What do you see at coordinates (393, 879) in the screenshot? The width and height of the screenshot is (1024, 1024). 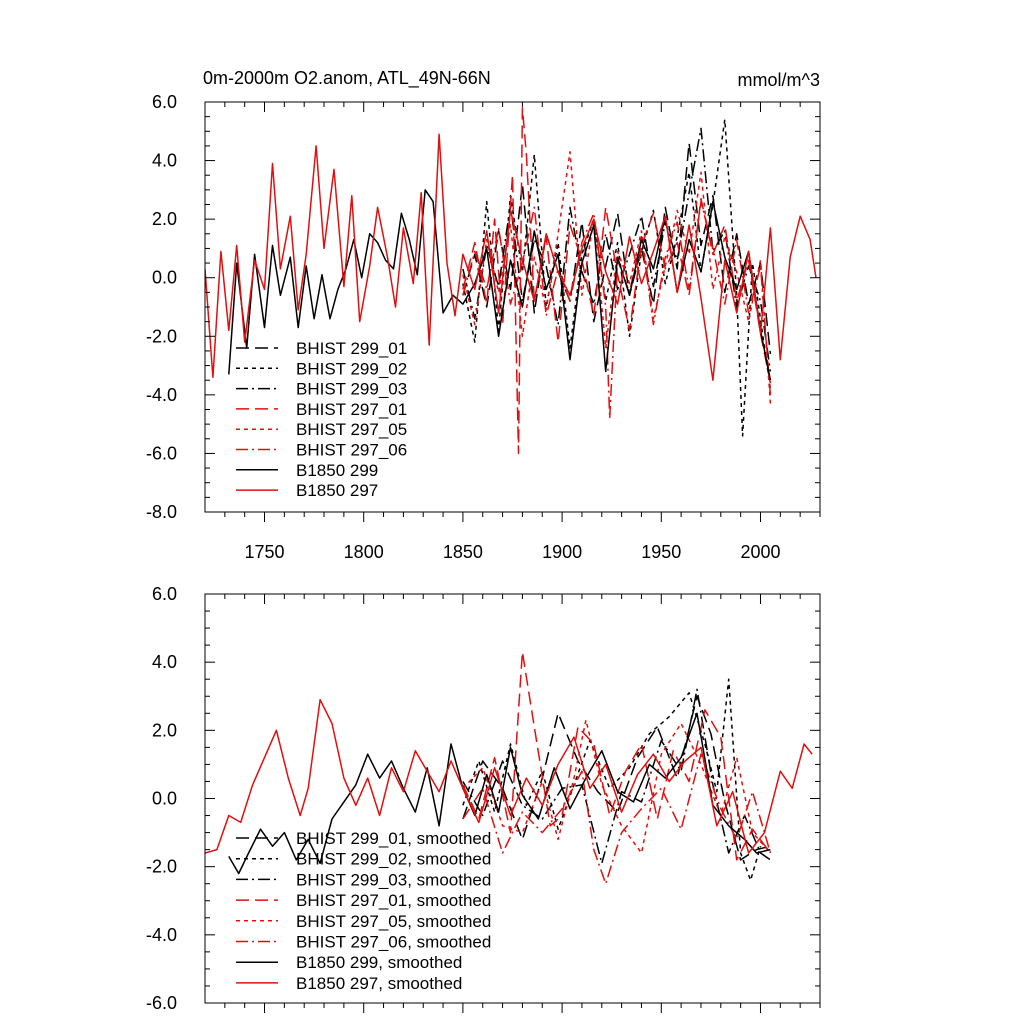 I see `legend-label: BHIST 299_03, smoothed` at bounding box center [393, 879].